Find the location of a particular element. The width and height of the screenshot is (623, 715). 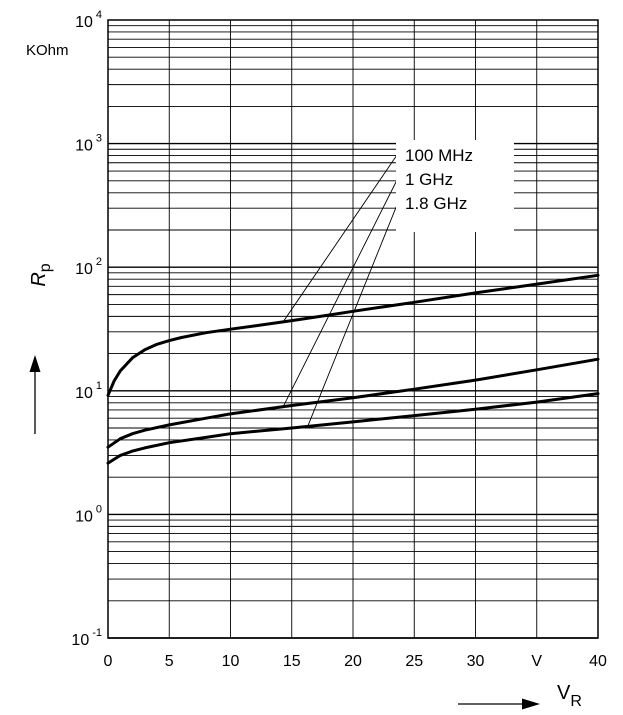

x-axis-label: VR is located at coordinates (569, 696).